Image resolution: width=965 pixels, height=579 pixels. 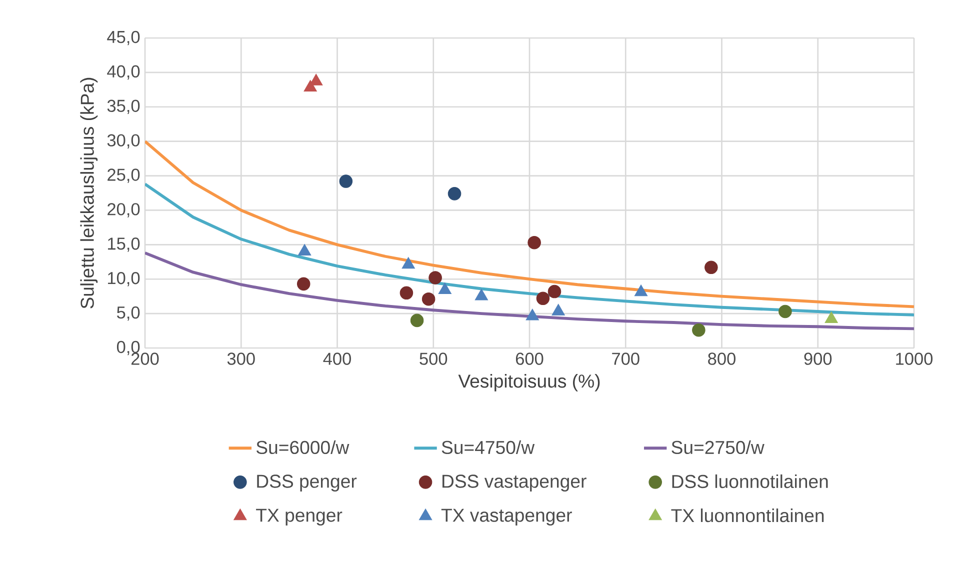 I want to click on legend-label: TX vastapenger, so click(x=506, y=517).